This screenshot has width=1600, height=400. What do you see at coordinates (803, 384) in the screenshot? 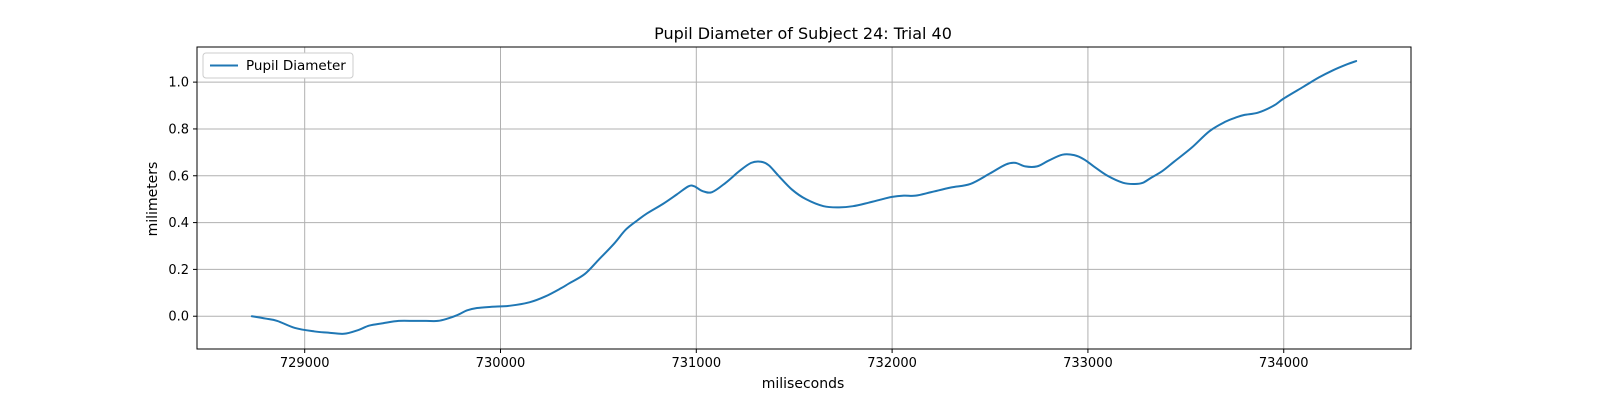
I see `x-axis-label: miliseconds` at bounding box center [803, 384].